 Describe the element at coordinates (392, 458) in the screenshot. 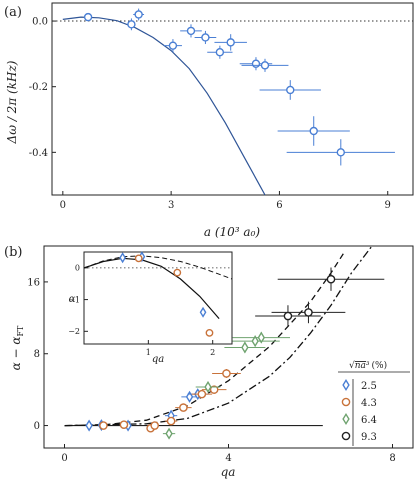

I see `panel-b-xtick-label: 8` at that location.